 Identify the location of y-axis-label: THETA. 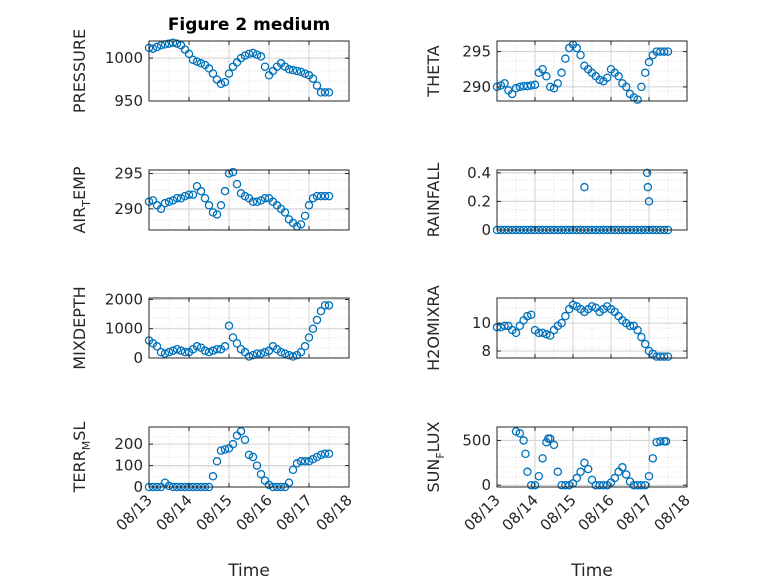
(433, 71).